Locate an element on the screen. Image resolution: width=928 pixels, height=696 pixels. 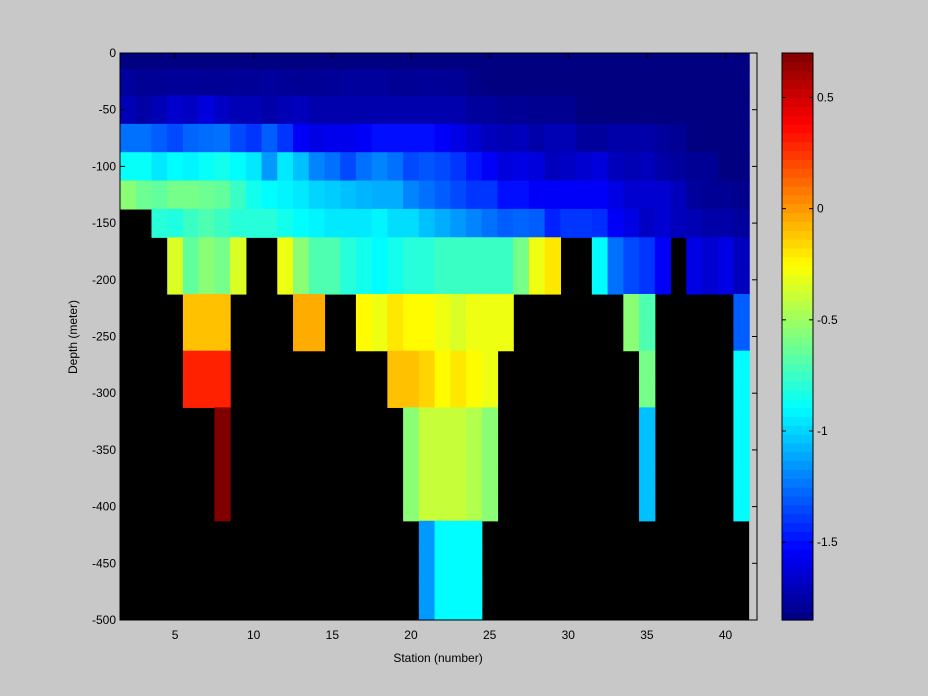
y-tick-label: -500 is located at coordinates (104, 620).